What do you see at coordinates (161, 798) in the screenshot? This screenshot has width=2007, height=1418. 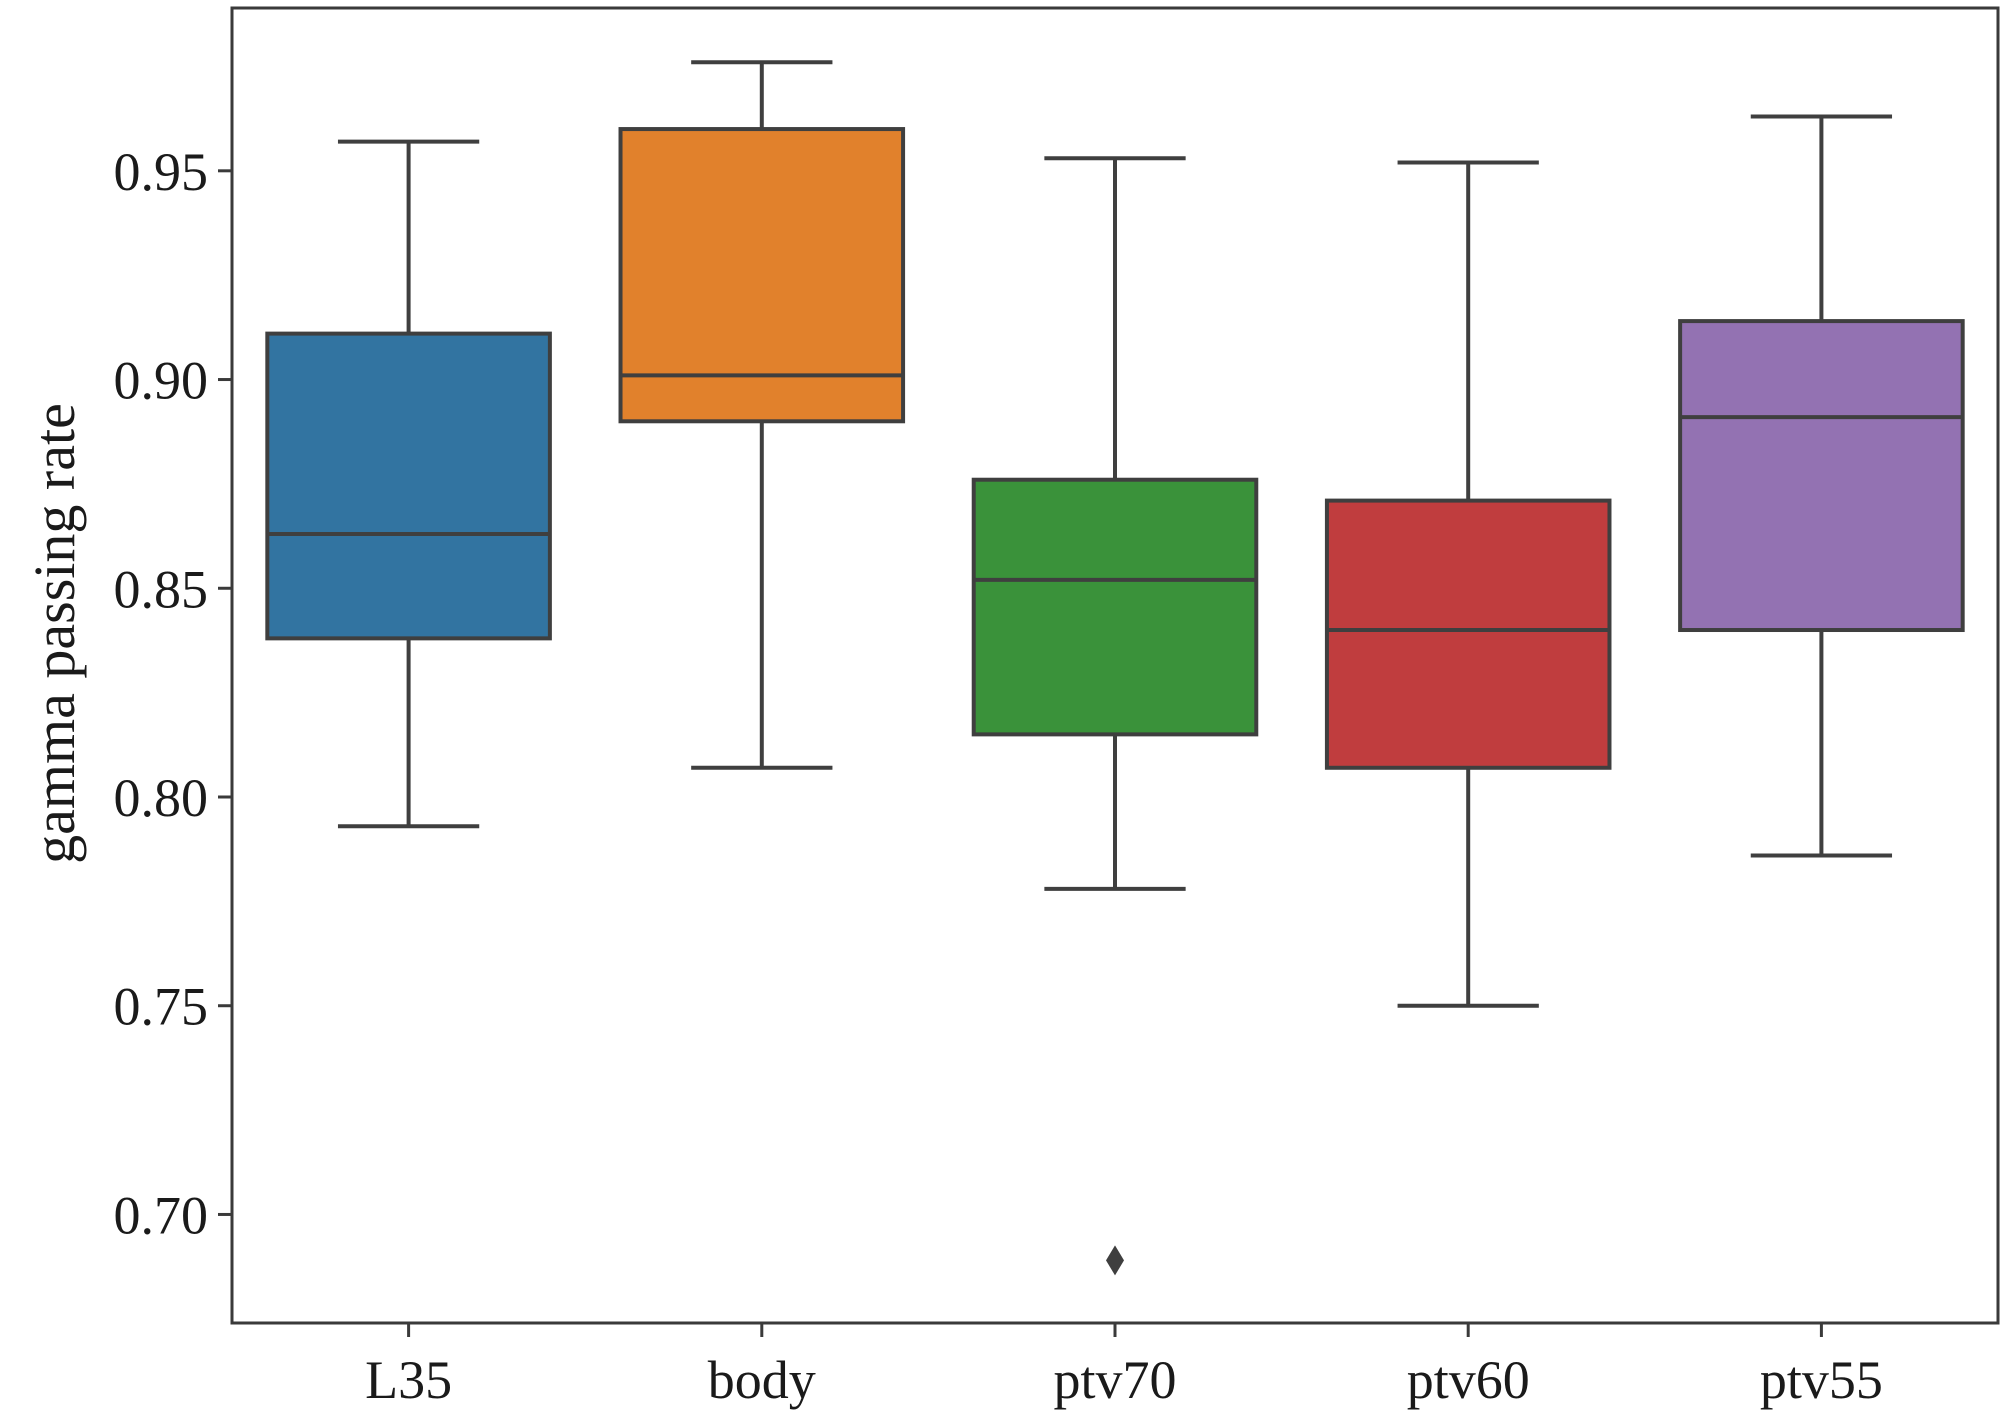 I see `y-tick-label: 0.80` at bounding box center [161, 798].